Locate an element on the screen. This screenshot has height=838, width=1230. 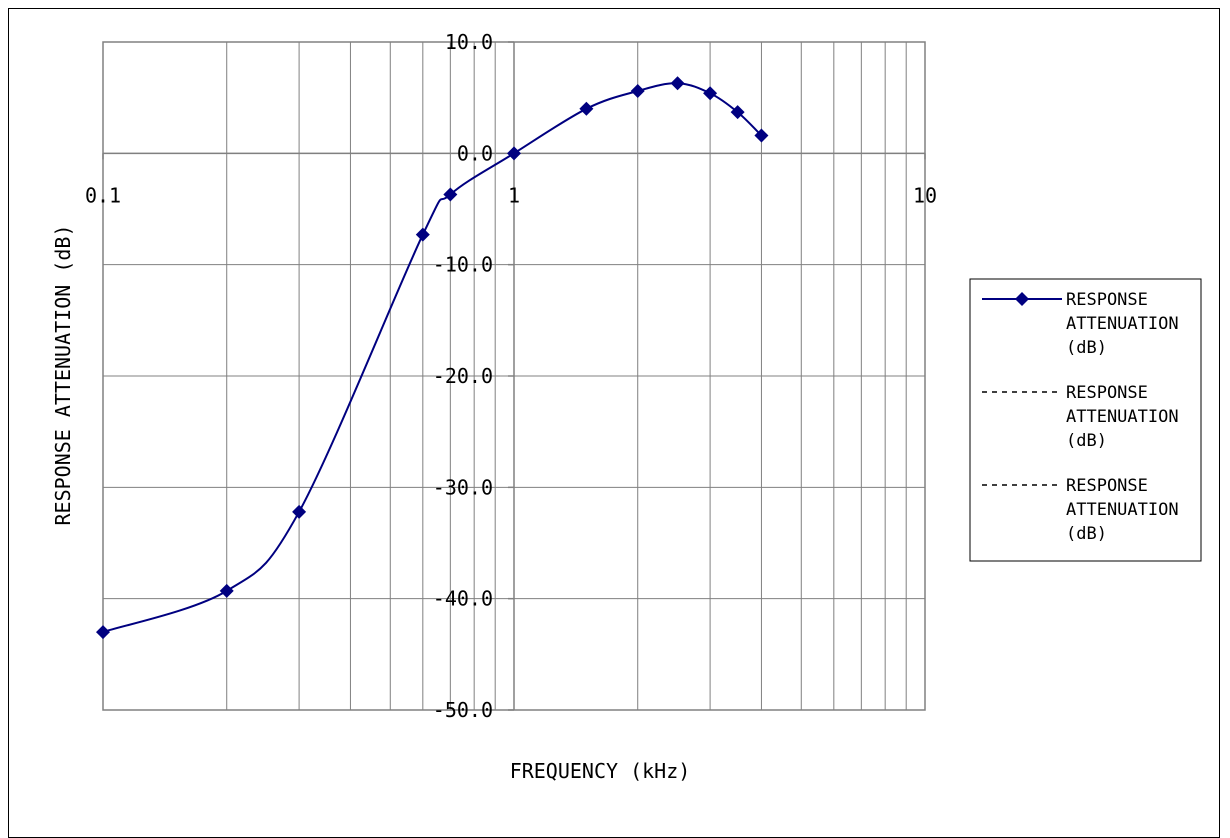
x-tick-labels: 0.1 1 10 is located at coordinates (511, 195).